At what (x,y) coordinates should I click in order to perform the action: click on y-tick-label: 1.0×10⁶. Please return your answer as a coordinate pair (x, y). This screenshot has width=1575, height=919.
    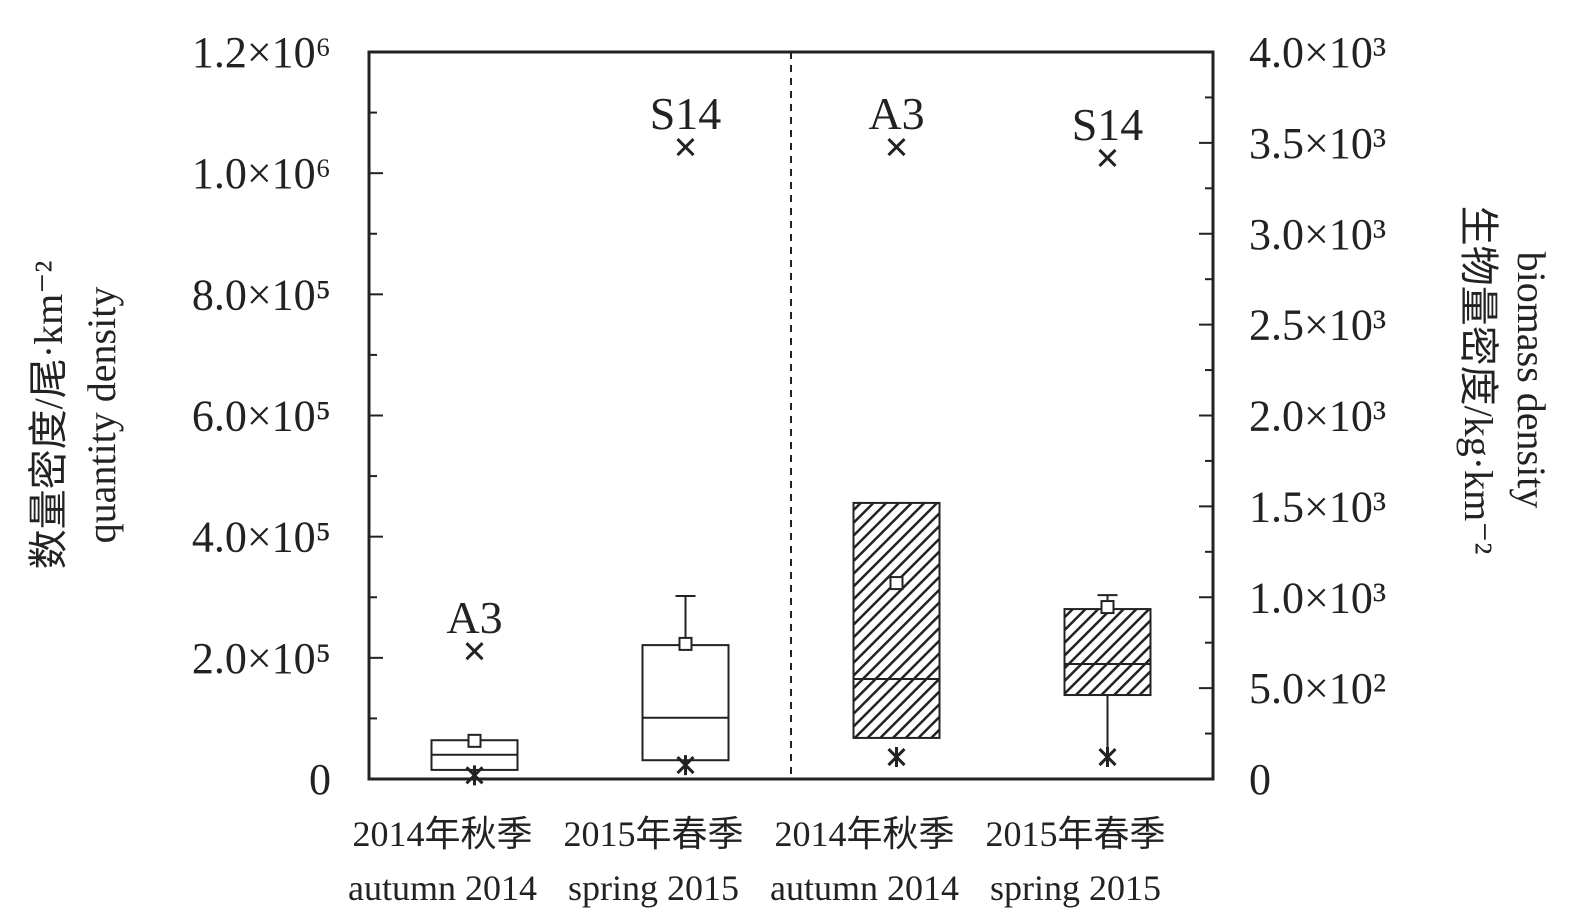
    Looking at the image, I should click on (261, 173).